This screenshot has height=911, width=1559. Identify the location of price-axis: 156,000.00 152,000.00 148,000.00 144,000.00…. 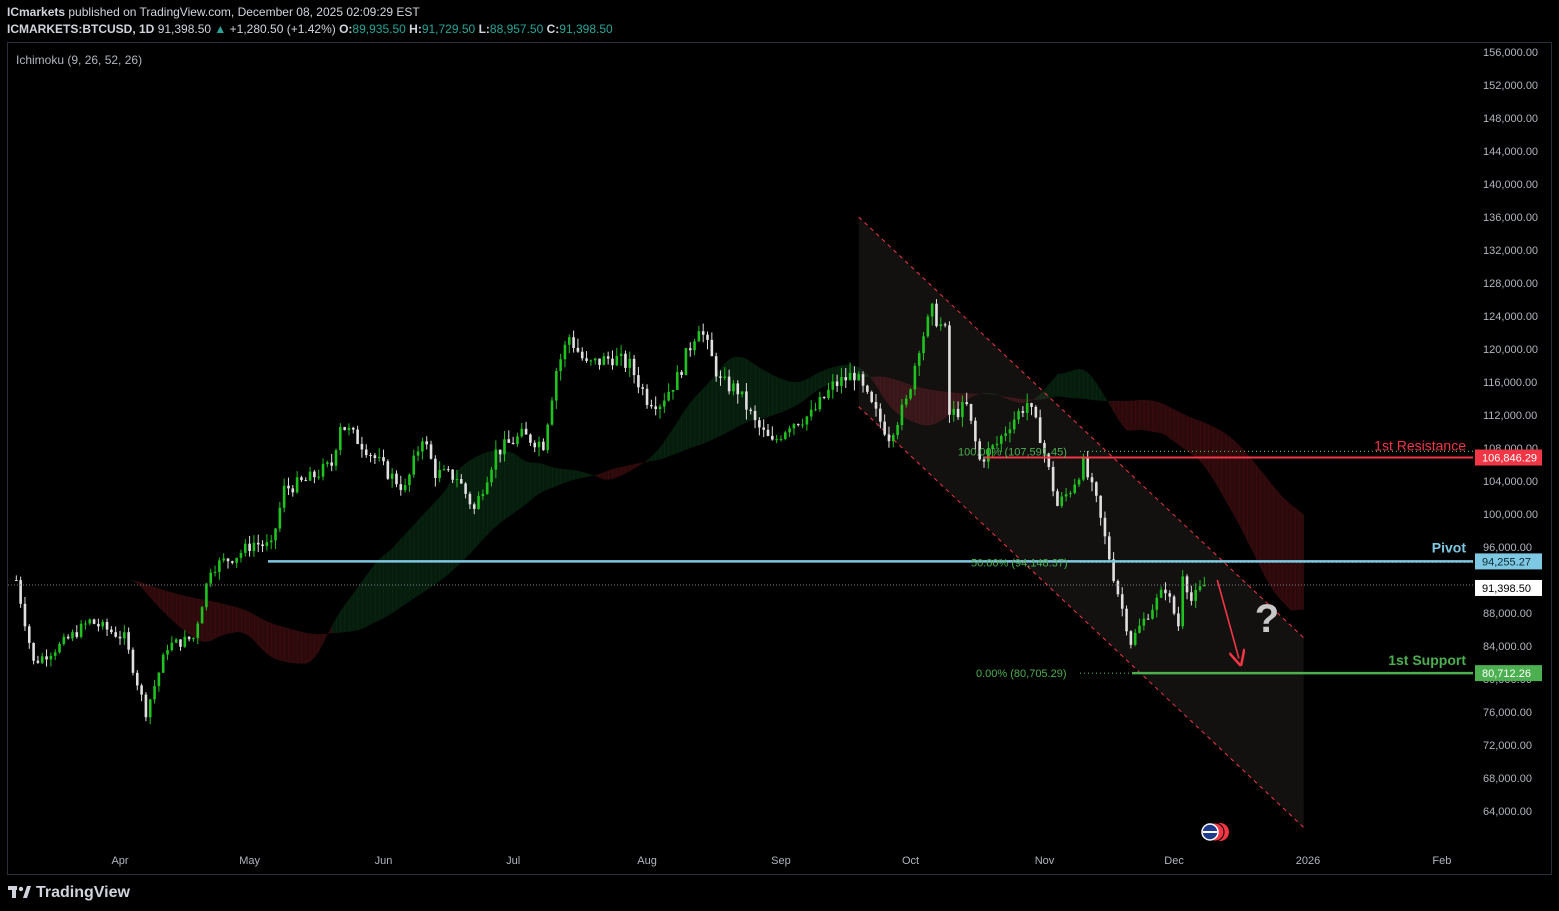
(1510, 432).